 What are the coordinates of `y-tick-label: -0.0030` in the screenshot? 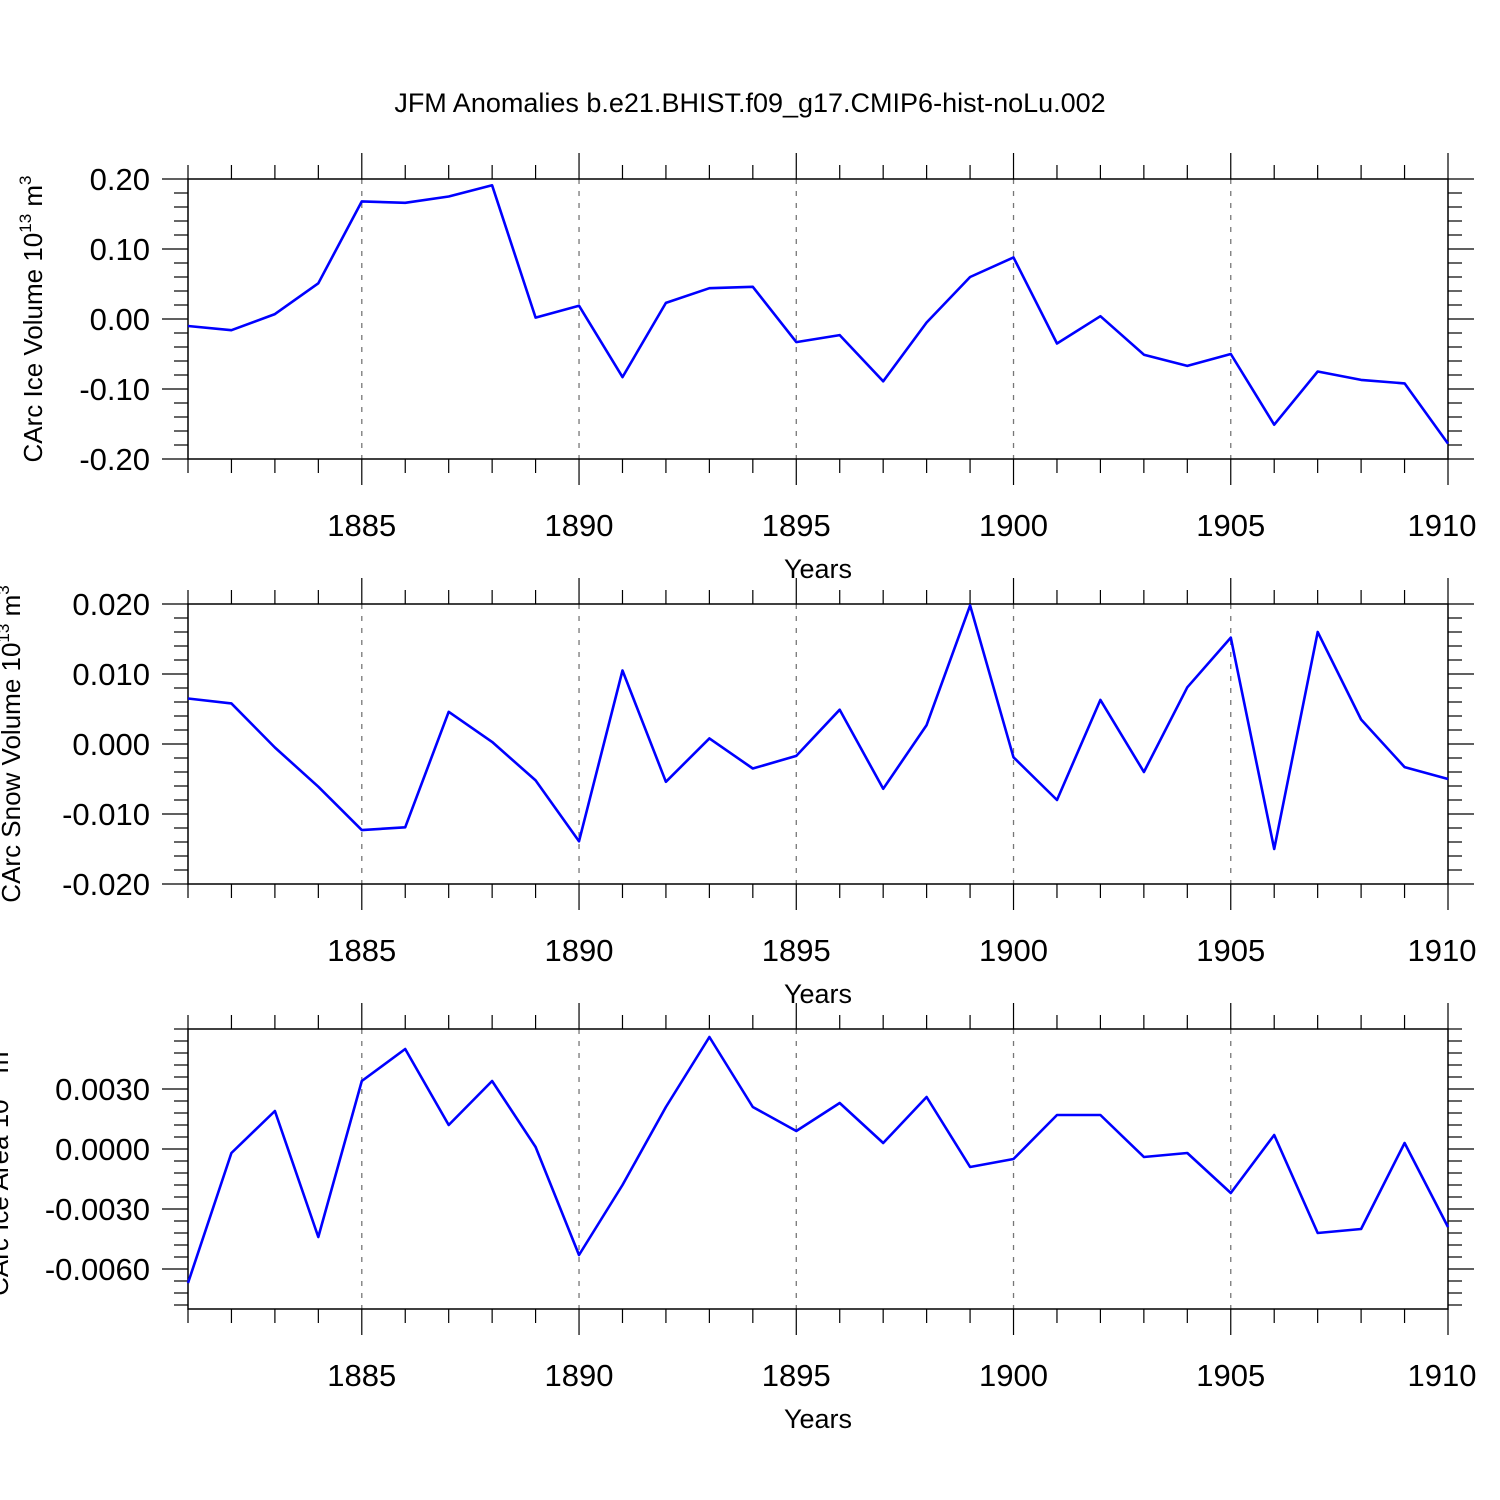 It's located at (97, 1209).